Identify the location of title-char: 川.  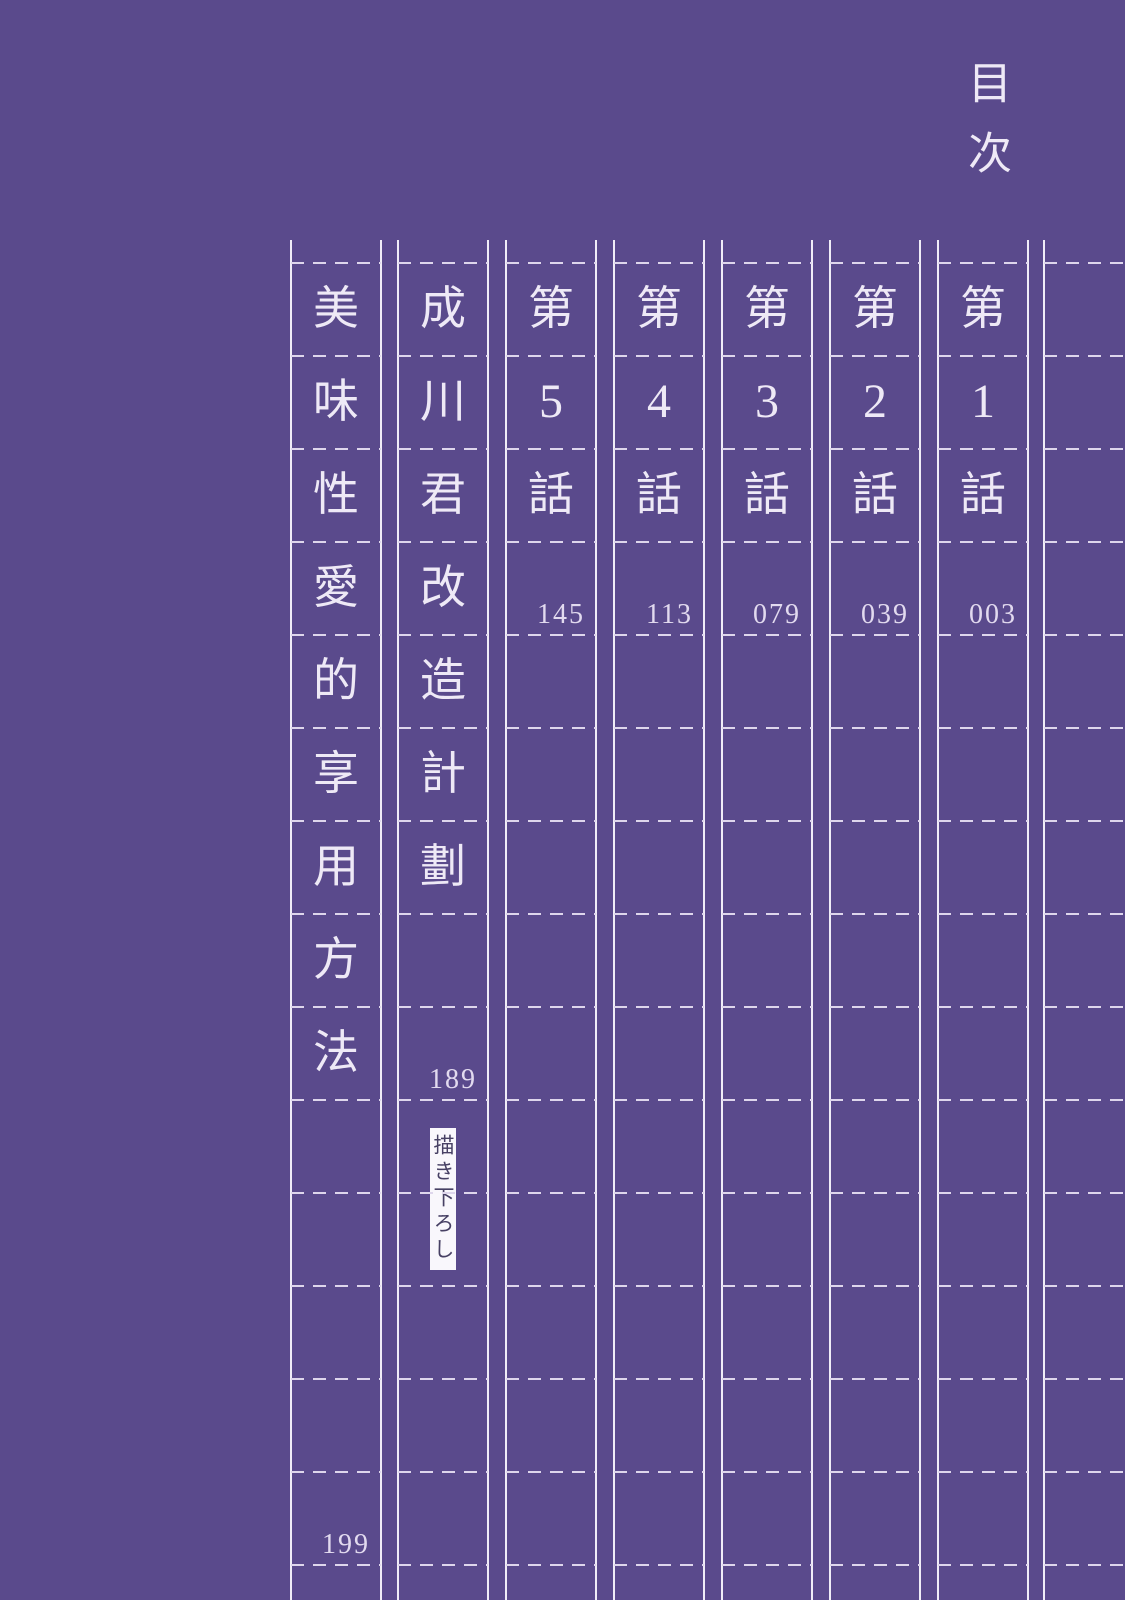
(443, 401).